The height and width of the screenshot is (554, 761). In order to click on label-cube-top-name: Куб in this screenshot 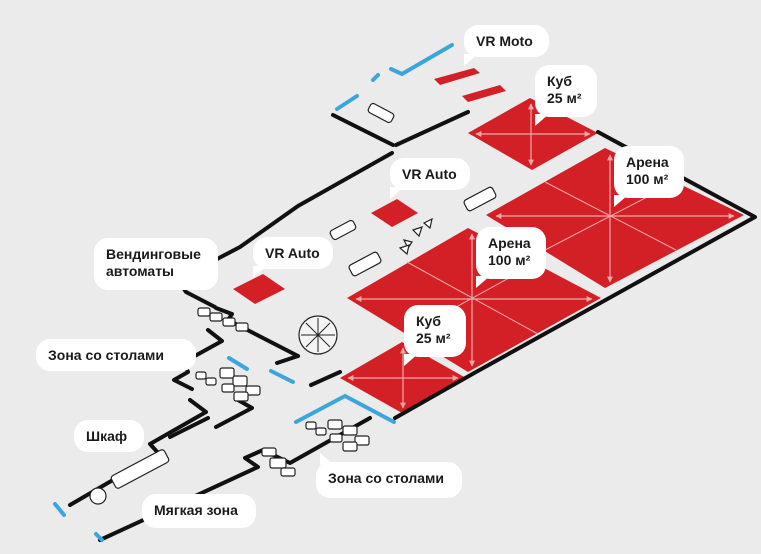, I will do `click(559, 81)`.